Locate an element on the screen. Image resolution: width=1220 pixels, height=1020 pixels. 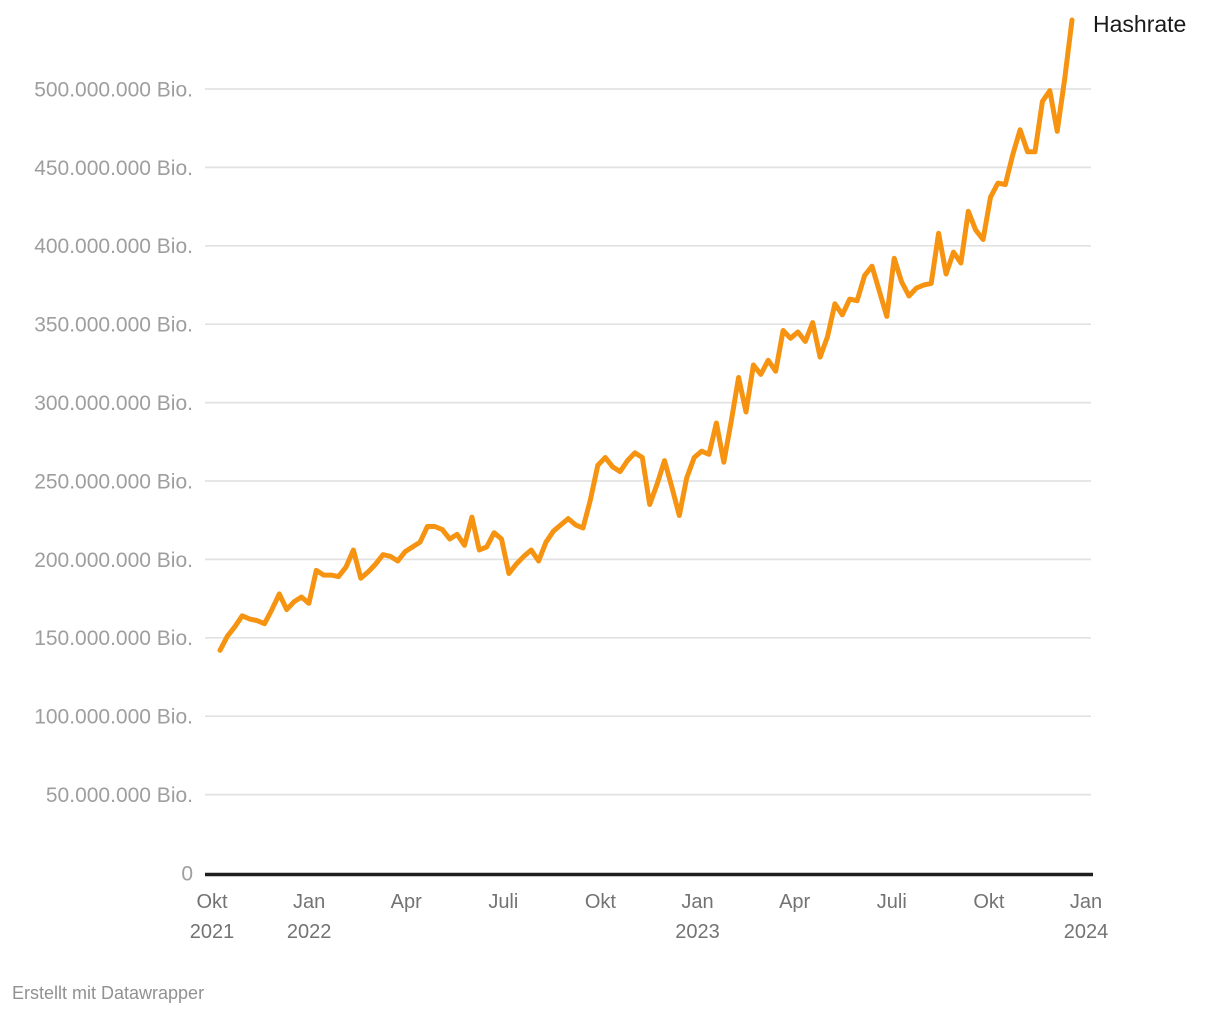
y-axis-tick-label: 150.000.000 Bio. is located at coordinates (113, 638).